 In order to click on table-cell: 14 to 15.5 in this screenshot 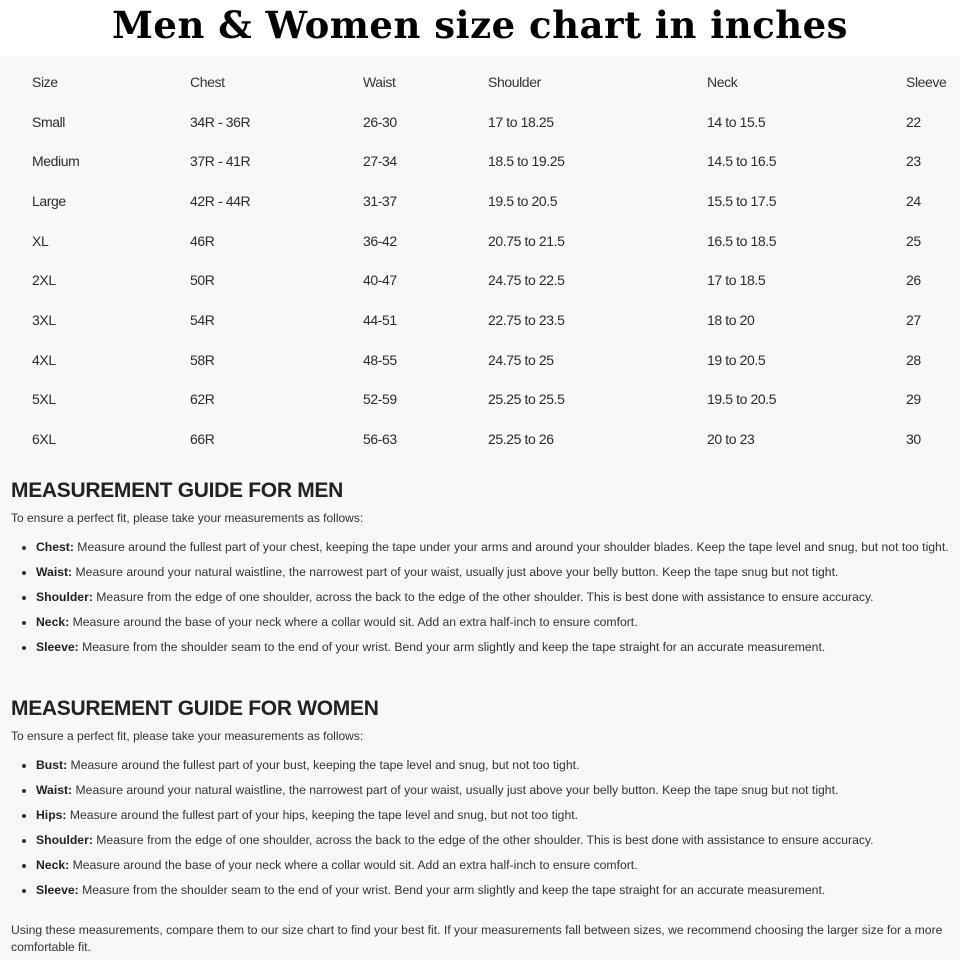, I will do `click(736, 121)`.